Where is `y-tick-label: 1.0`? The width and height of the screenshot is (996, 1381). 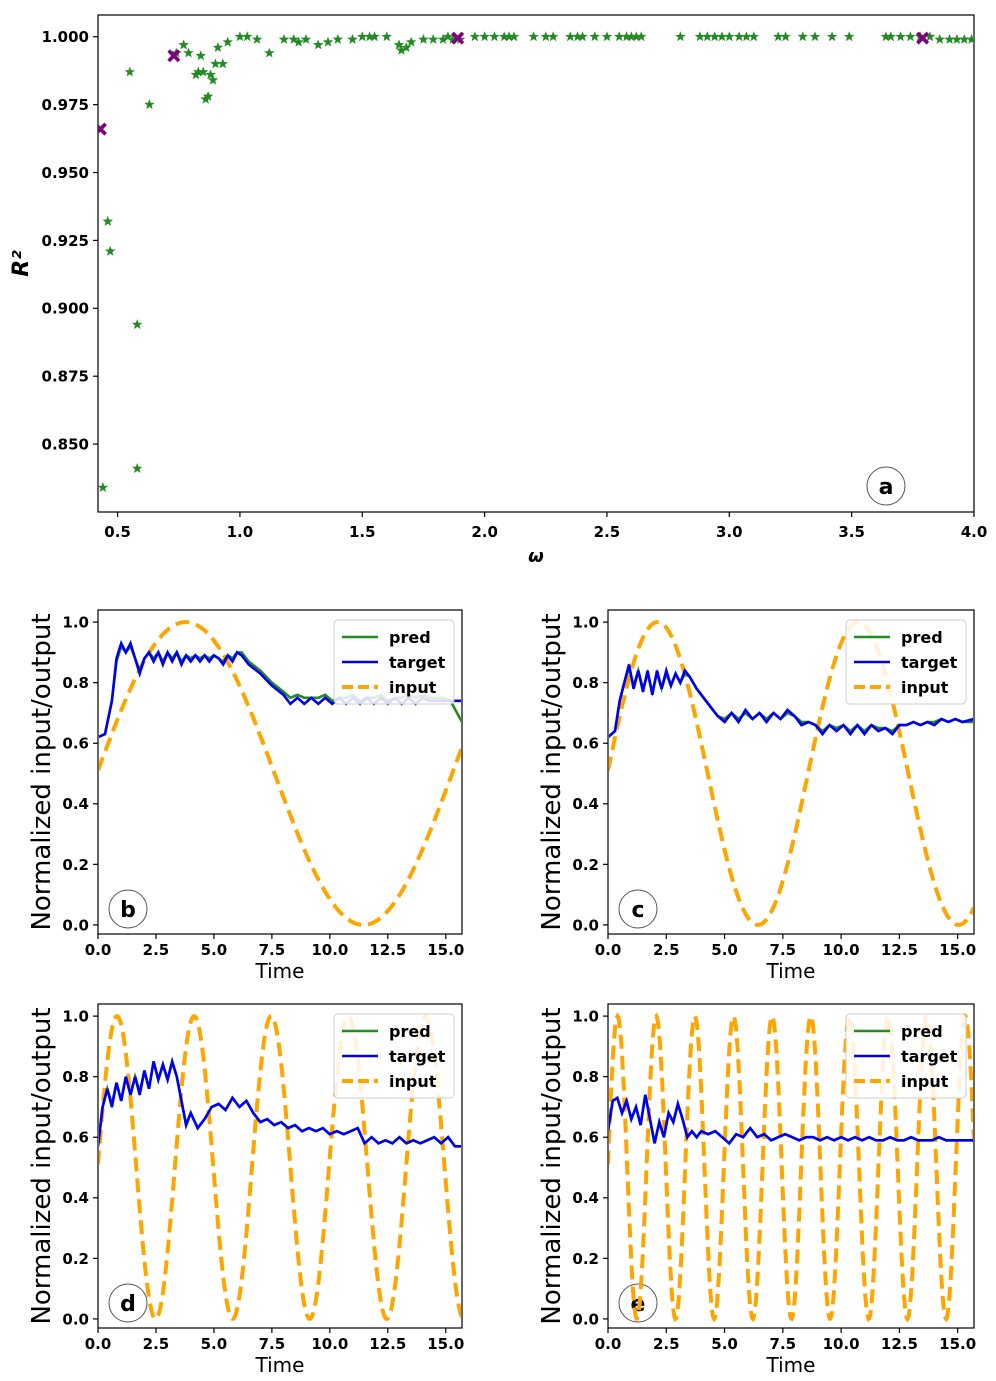 y-tick-label: 1.0 is located at coordinates (75, 623).